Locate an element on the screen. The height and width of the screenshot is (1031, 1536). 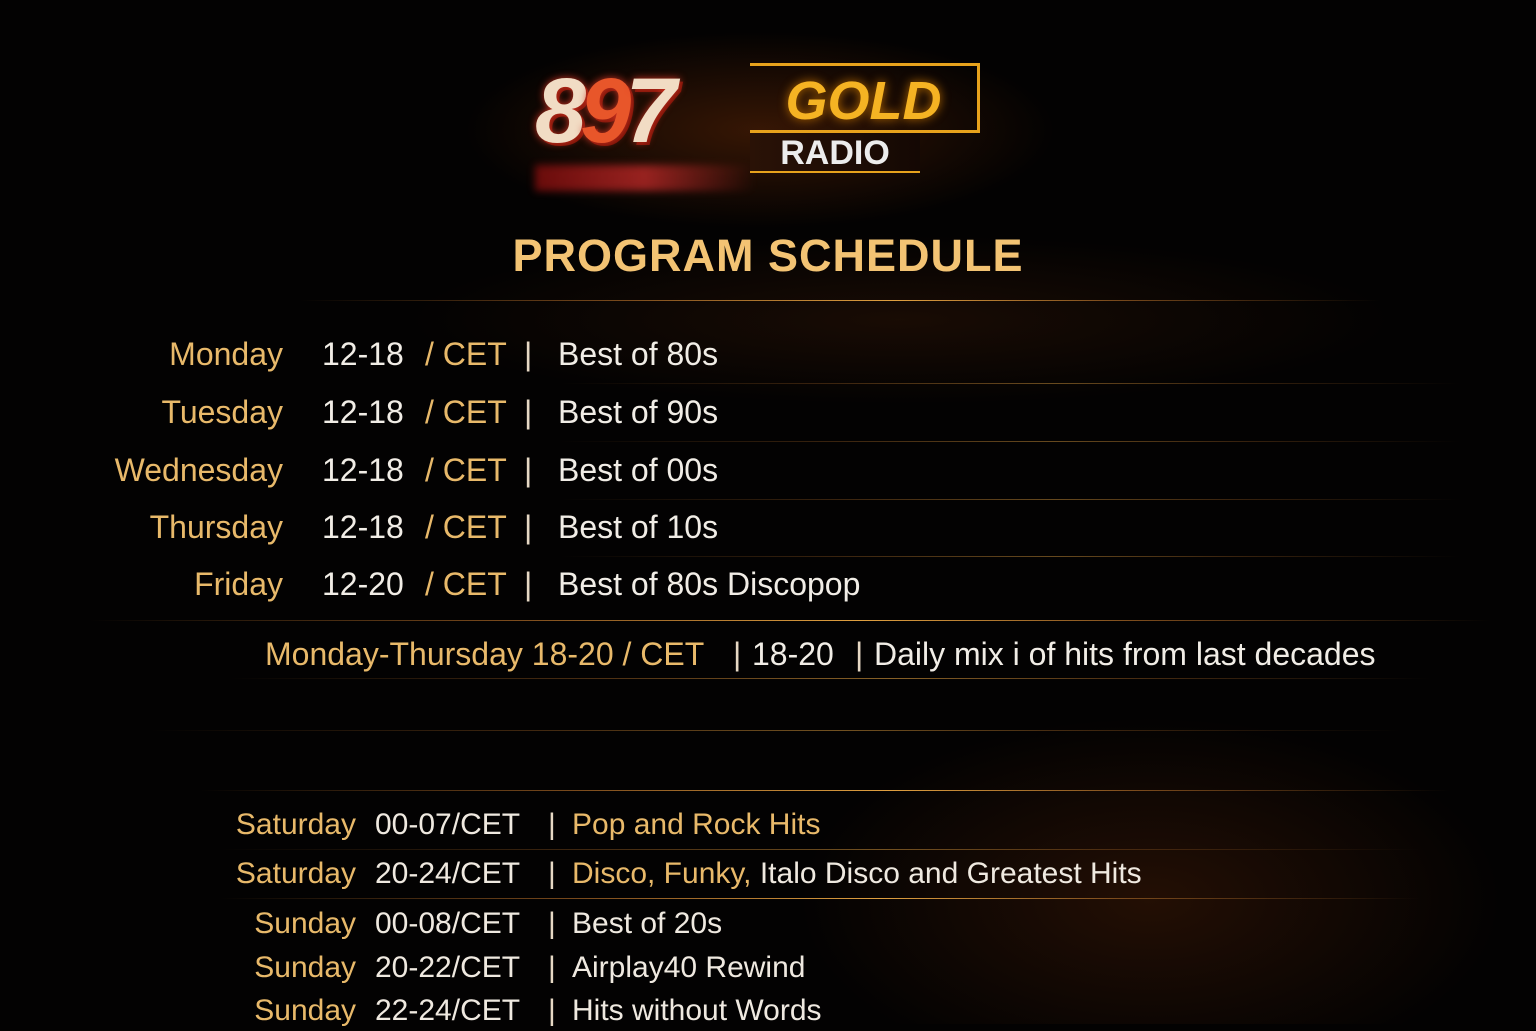
time-range: 20-22/CET is located at coordinates (448, 967).